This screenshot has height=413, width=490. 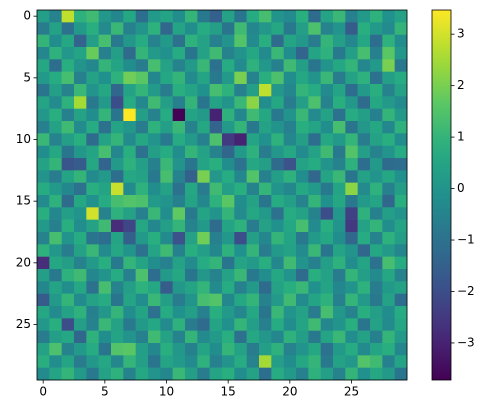 What do you see at coordinates (441, 195) in the screenshot?
I see `colorbar` at bounding box center [441, 195].